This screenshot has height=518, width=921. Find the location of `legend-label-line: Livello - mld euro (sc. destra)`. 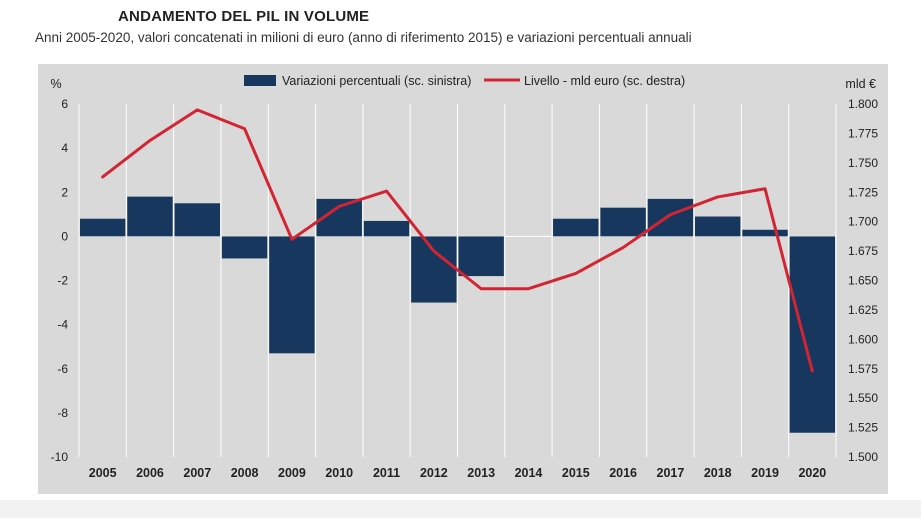

legend-label-line: Livello - mld euro (sc. destra) is located at coordinates (604, 81).